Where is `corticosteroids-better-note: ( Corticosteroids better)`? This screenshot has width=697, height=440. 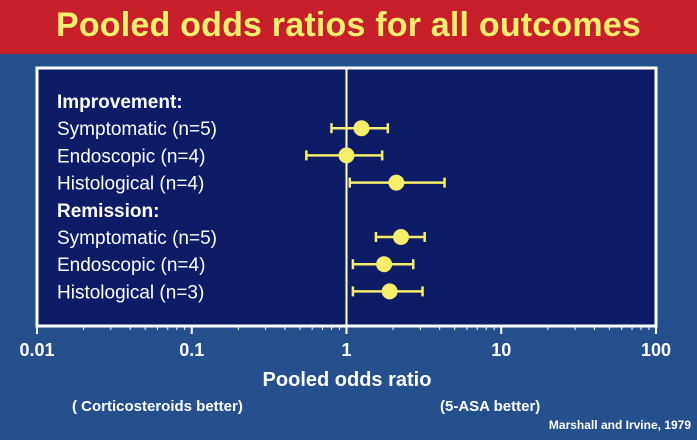 corticosteroids-better-note: ( Corticosteroids better) is located at coordinates (157, 406).